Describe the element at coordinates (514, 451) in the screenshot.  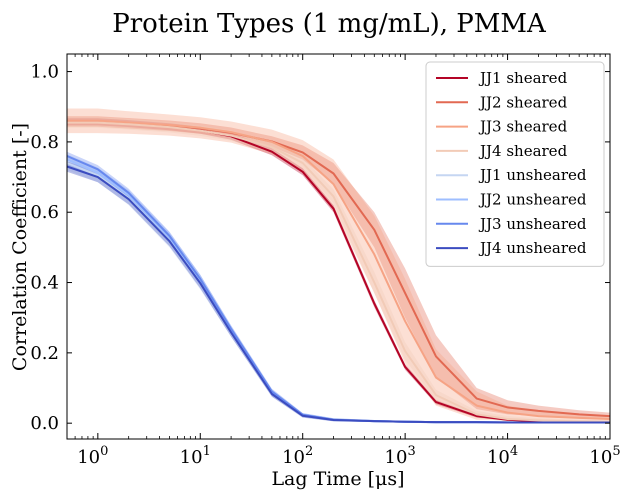
I see `x-tick-label-exponent: 4` at that location.